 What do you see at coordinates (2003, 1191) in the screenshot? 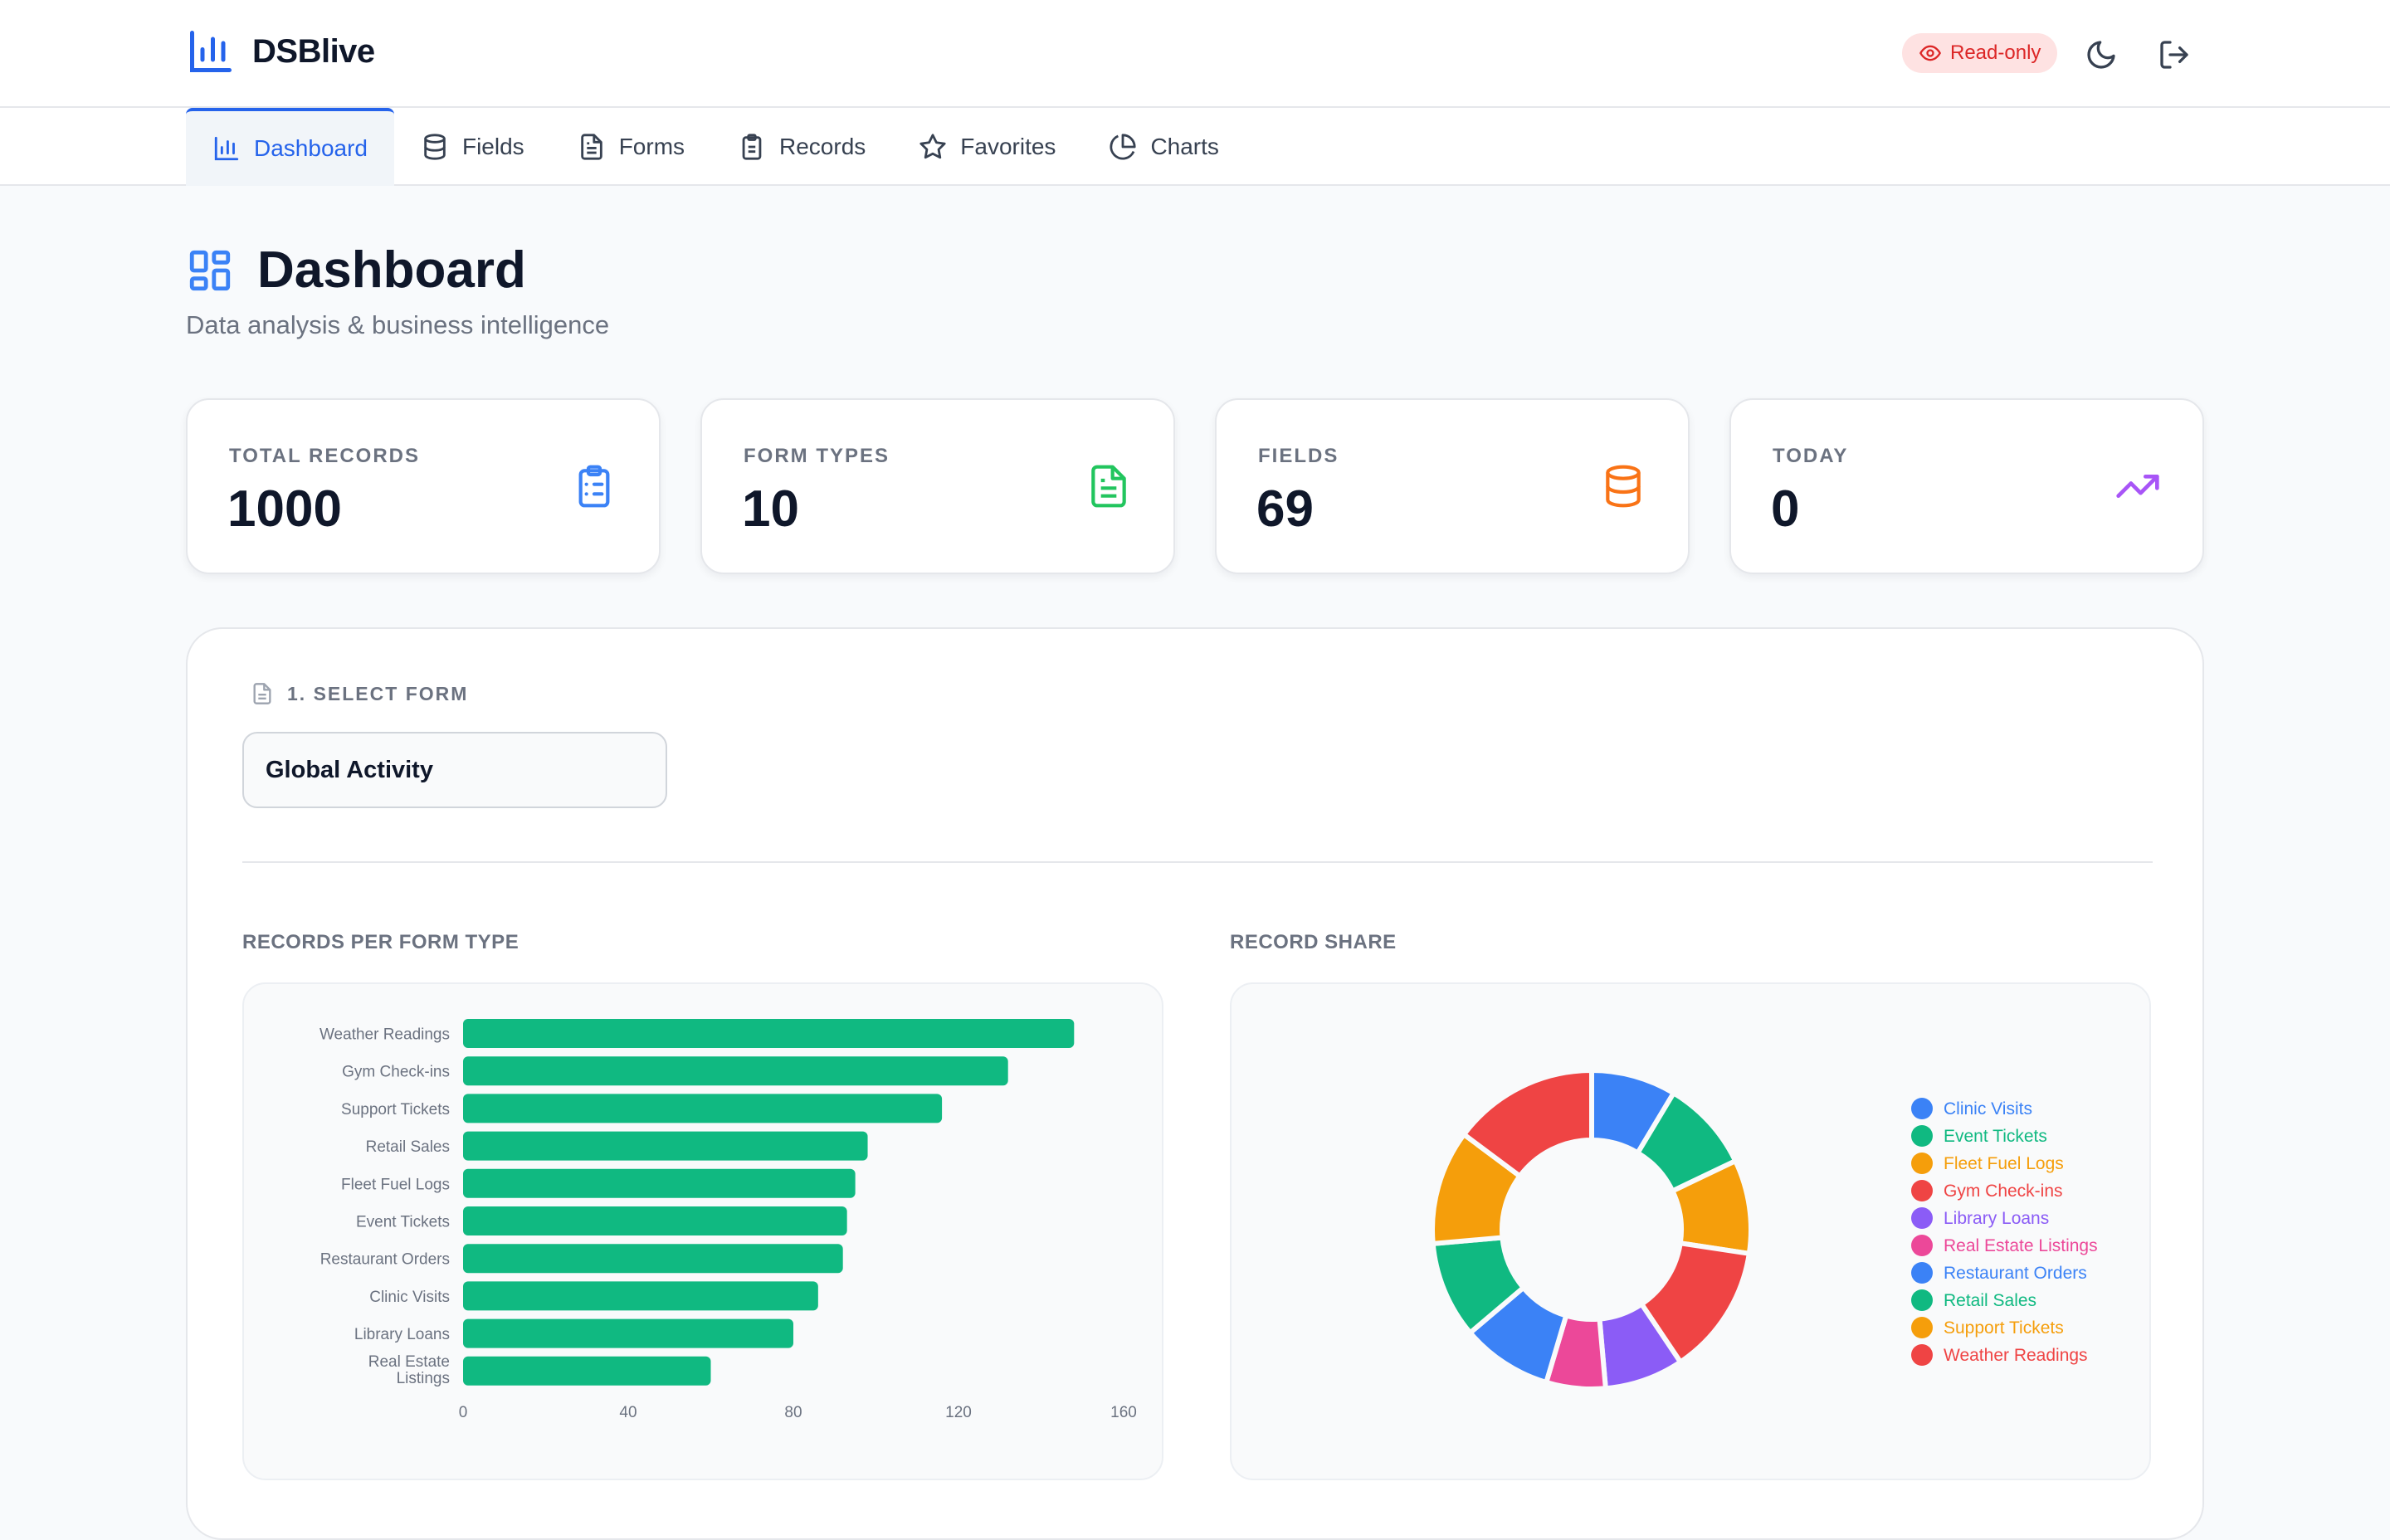
I see `legend-label: Gym Check-ins` at bounding box center [2003, 1191].